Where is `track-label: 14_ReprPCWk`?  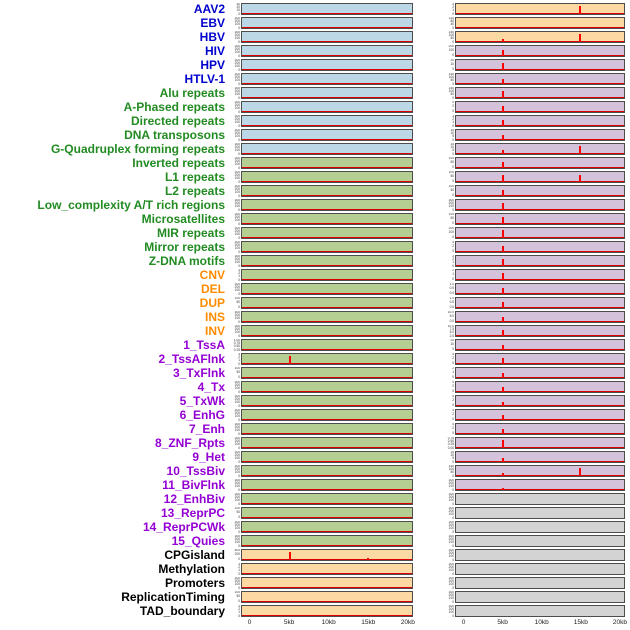
track-label: 14_ReprPCWk is located at coordinates (183, 527).